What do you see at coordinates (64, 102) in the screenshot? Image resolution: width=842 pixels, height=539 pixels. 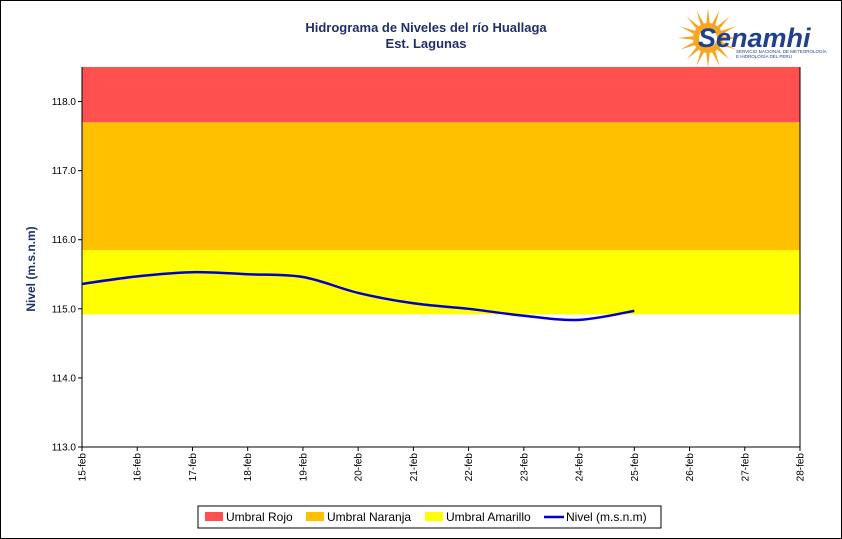 I see `y-tick-label: 118.0` at bounding box center [64, 102].